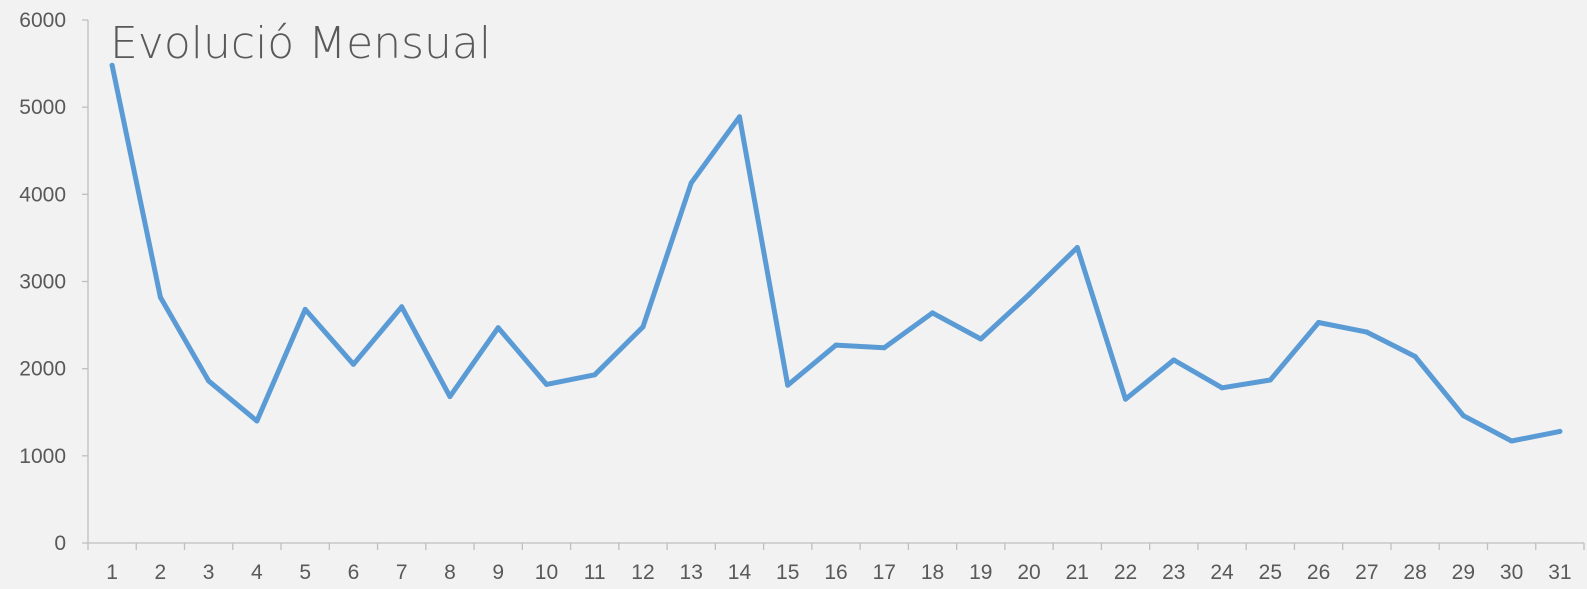 The height and width of the screenshot is (589, 1587). Describe the element at coordinates (42, 456) in the screenshot. I see `y-tick-label: 1000` at that location.